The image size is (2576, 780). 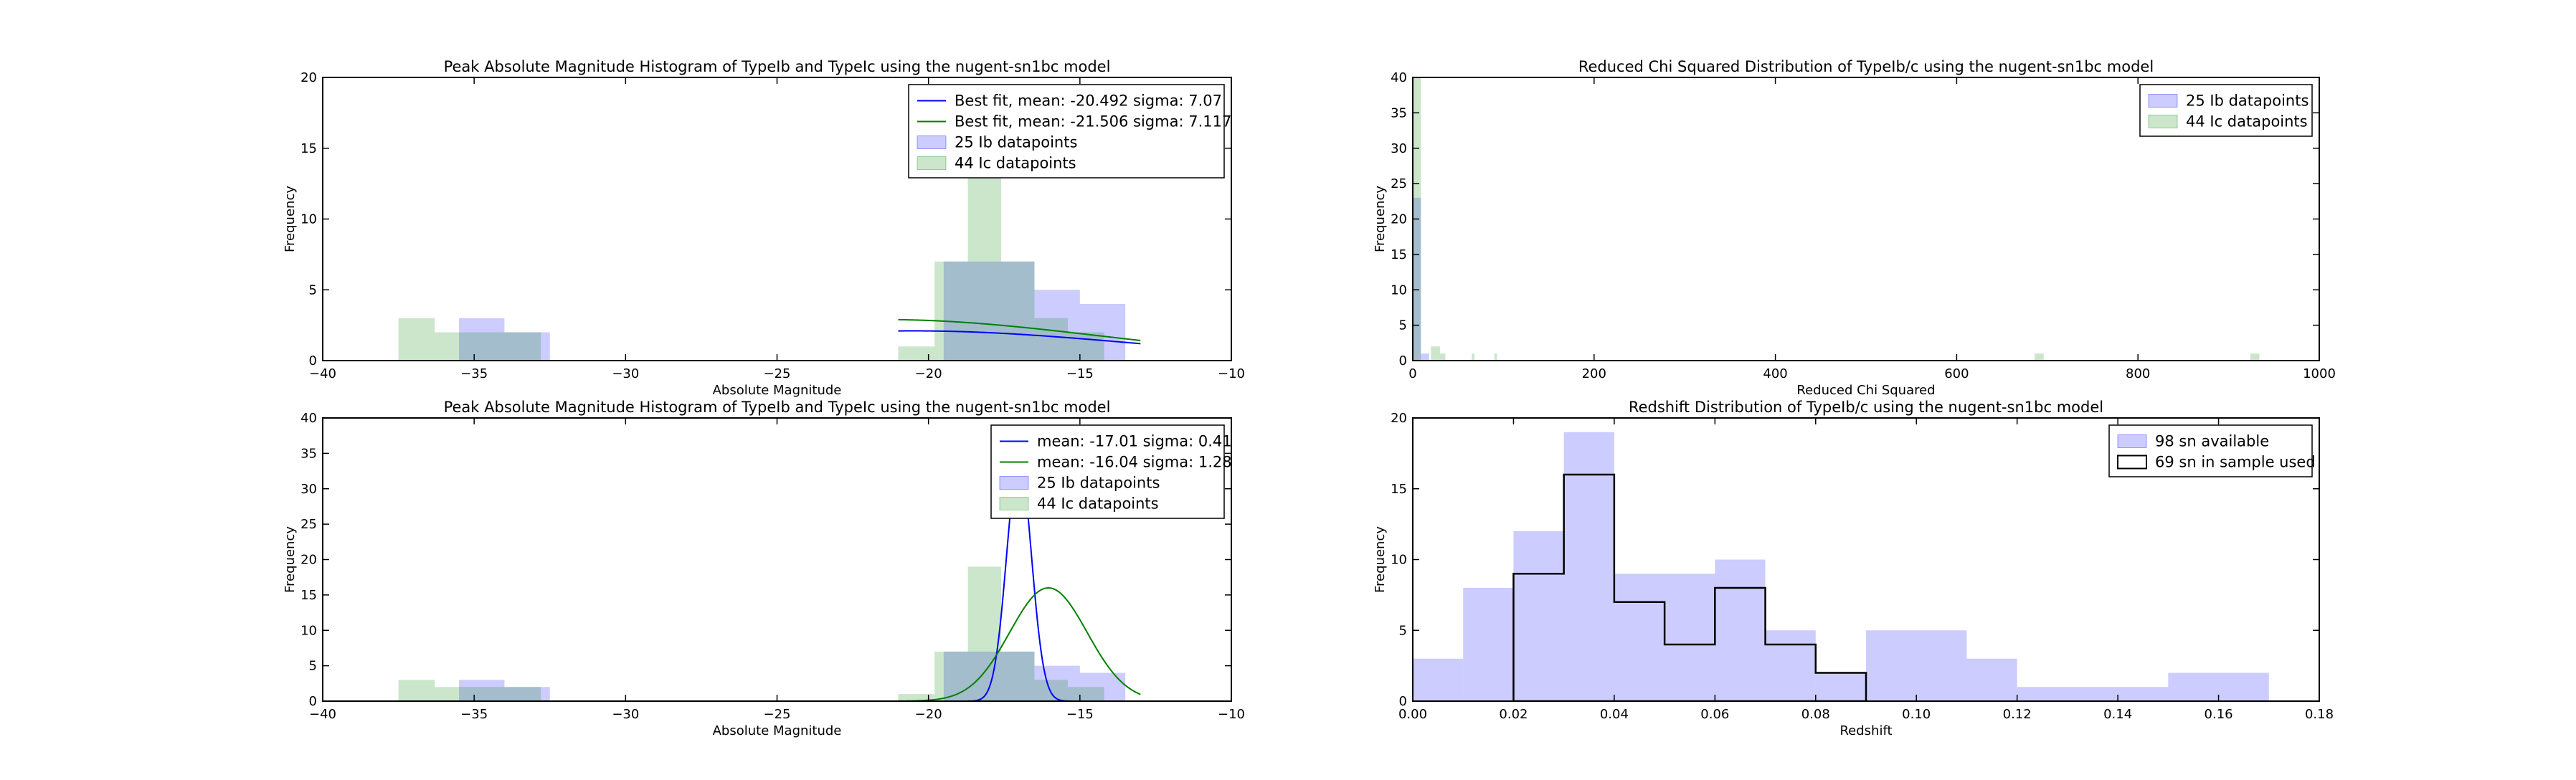 What do you see at coordinates (1916, 714) in the screenshot?
I see `x-tick-label: 0.10` at bounding box center [1916, 714].